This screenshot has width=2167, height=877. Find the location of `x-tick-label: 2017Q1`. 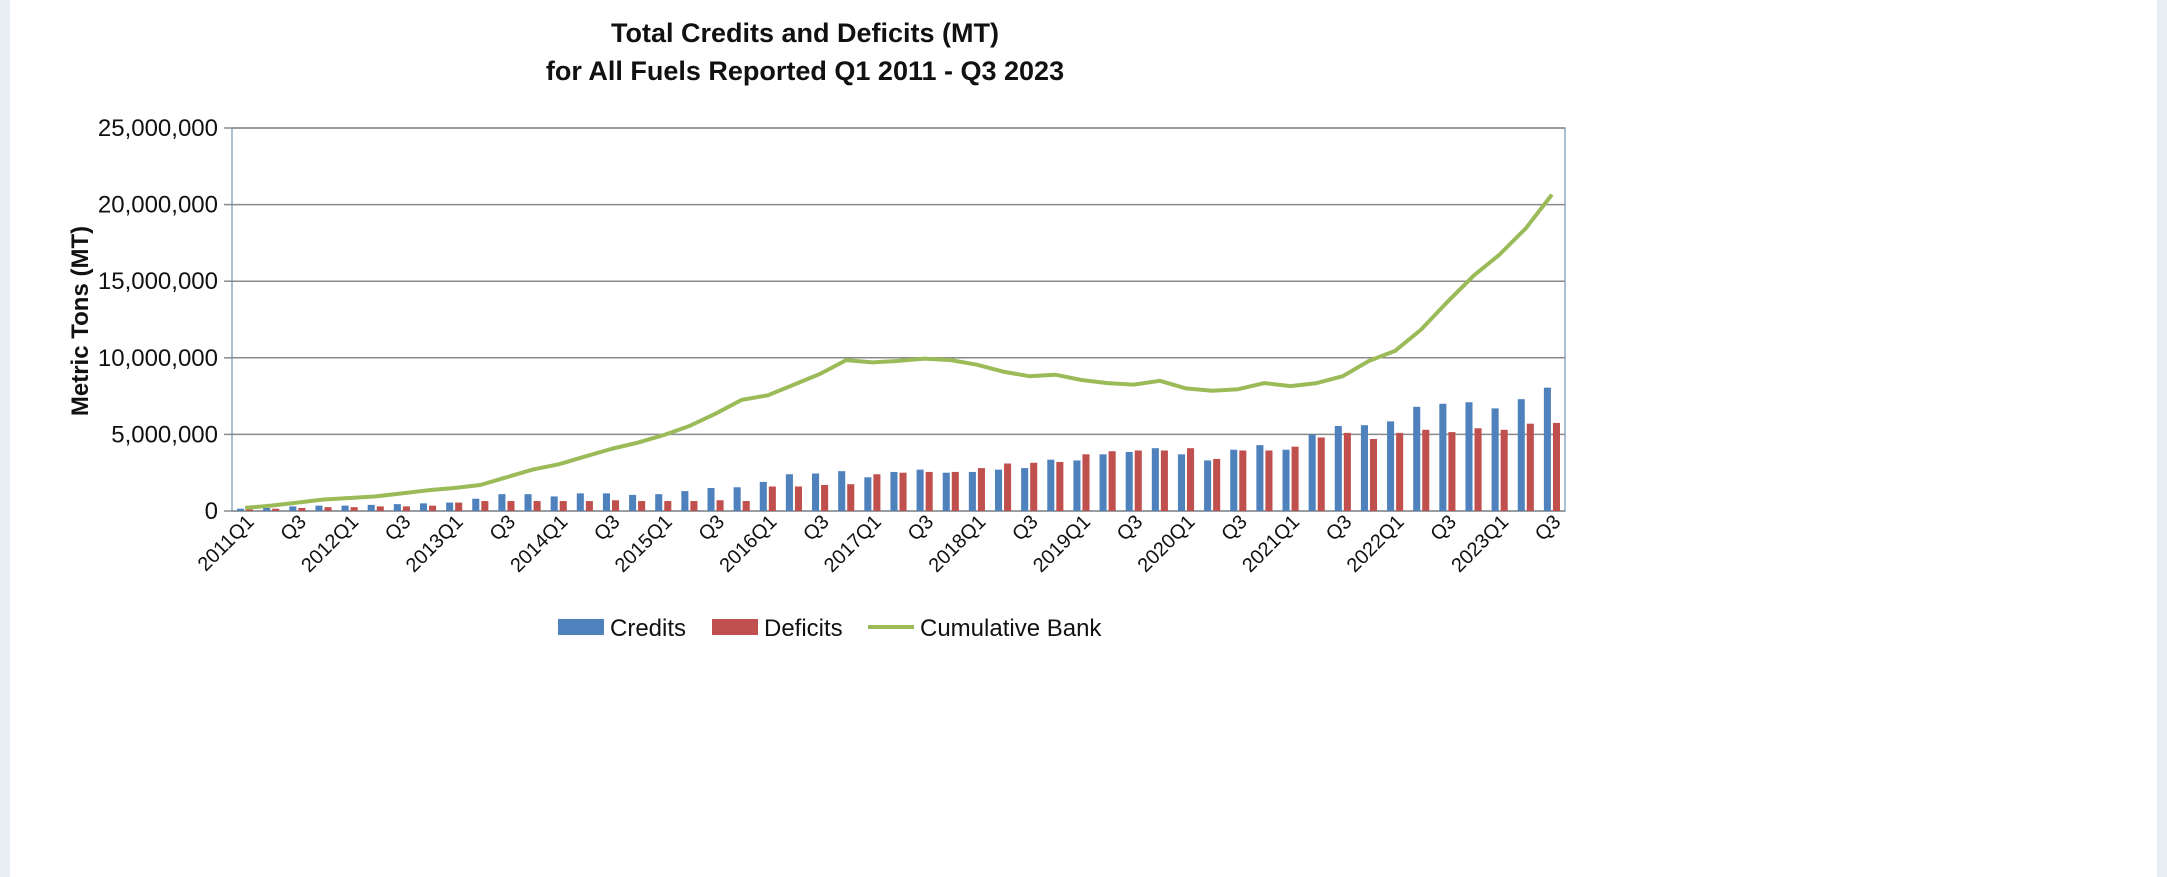

x-tick-label: 2017Q1 is located at coordinates (853, 544).